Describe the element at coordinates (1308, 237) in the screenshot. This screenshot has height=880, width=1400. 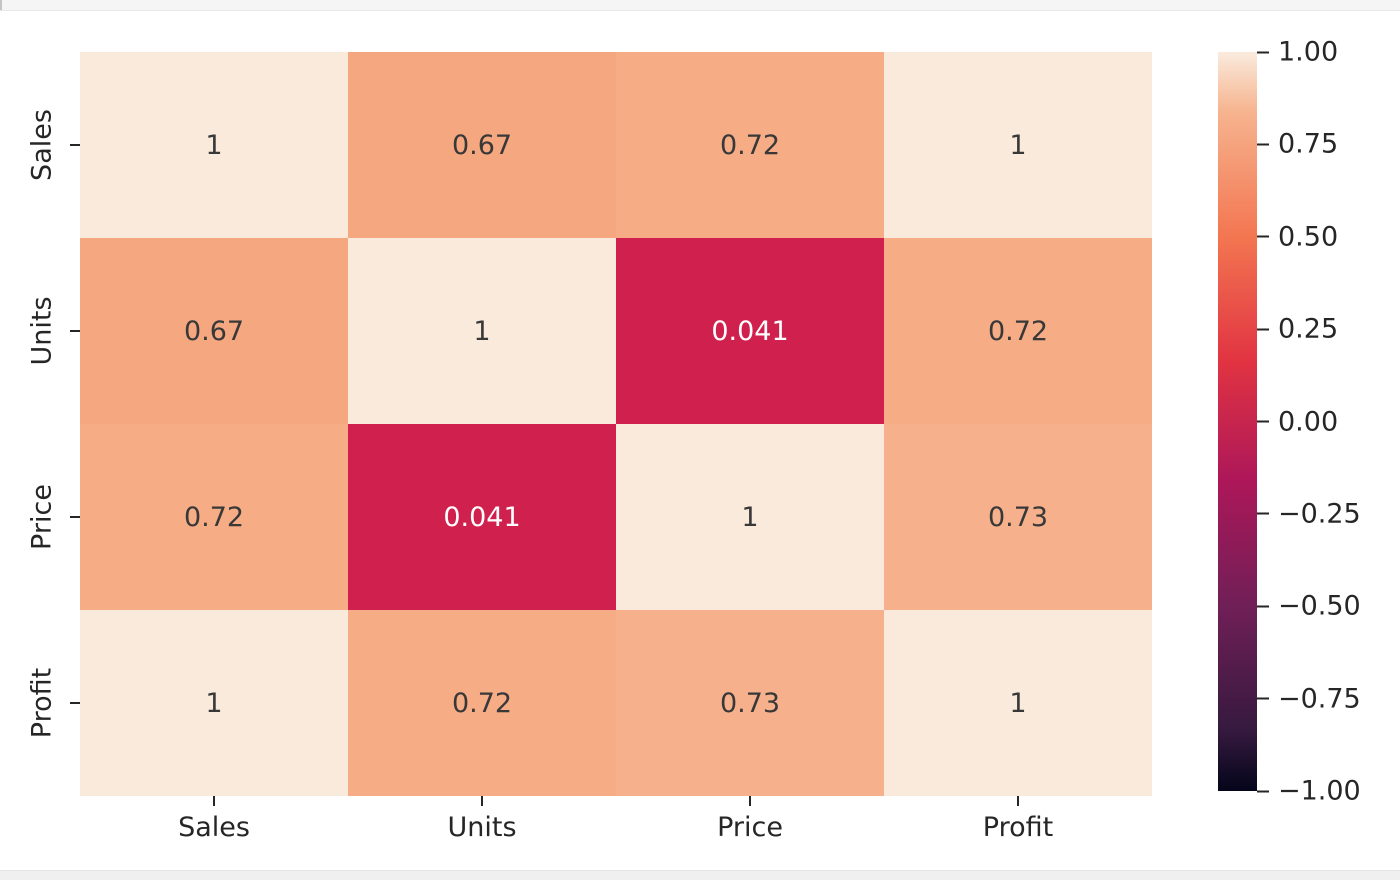
I see `colorbar-tick-label: 0.50` at that location.